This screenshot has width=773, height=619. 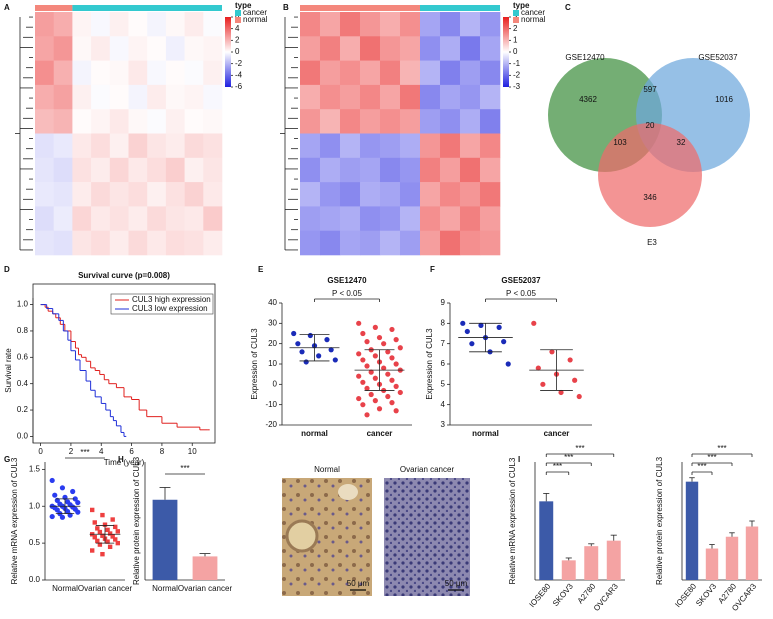 What do you see at coordinates (205, 588) in the screenshot?
I see `x-tick-label: Ovarian cancer` at bounding box center [205, 588].